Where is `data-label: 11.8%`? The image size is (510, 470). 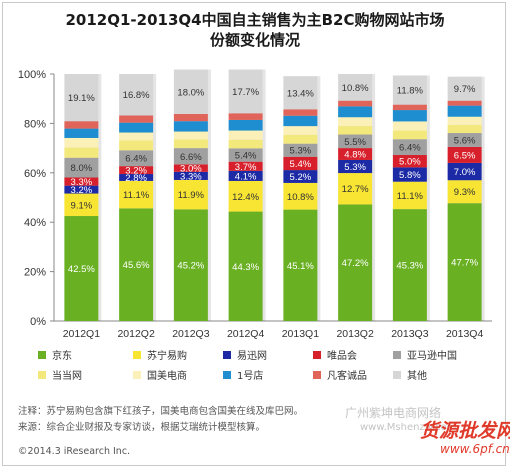
data-label: 11.8% is located at coordinates (410, 91).